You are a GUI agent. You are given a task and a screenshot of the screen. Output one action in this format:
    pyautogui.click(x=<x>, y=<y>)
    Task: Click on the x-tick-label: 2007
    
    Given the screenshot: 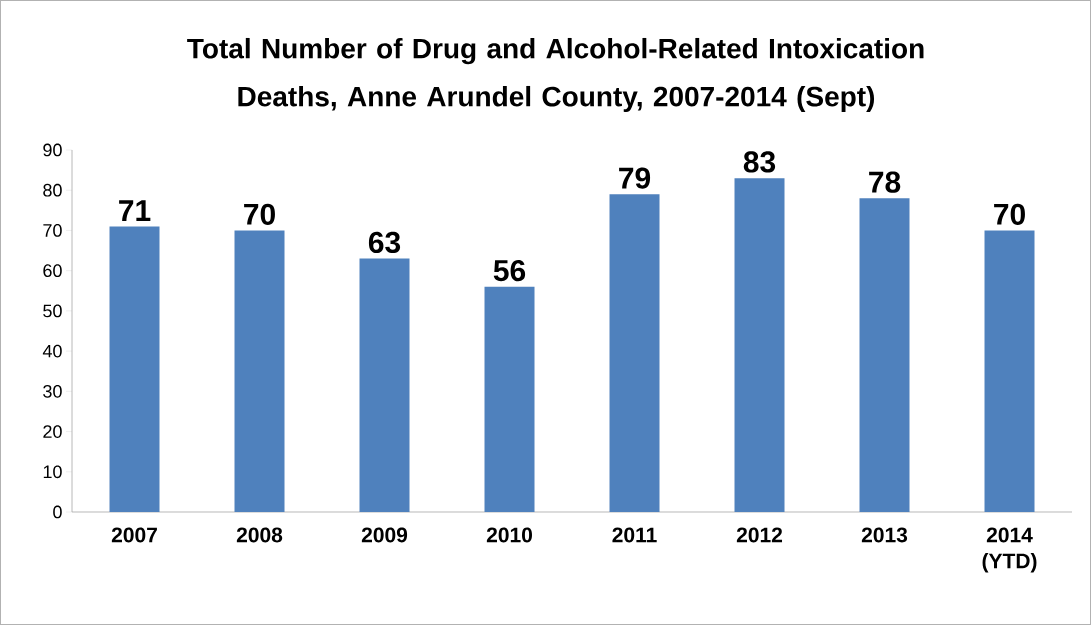 What is the action you would take?
    pyautogui.click(x=134, y=535)
    